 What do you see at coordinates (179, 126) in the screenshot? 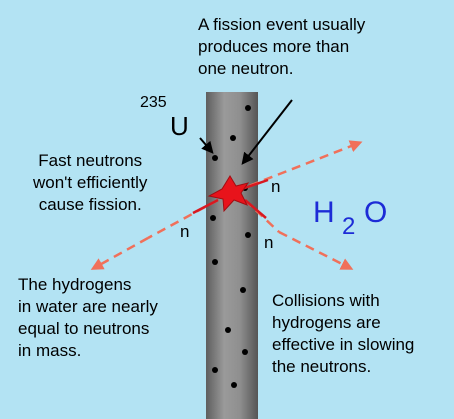
I see `uranium-symbol: U` at bounding box center [179, 126].